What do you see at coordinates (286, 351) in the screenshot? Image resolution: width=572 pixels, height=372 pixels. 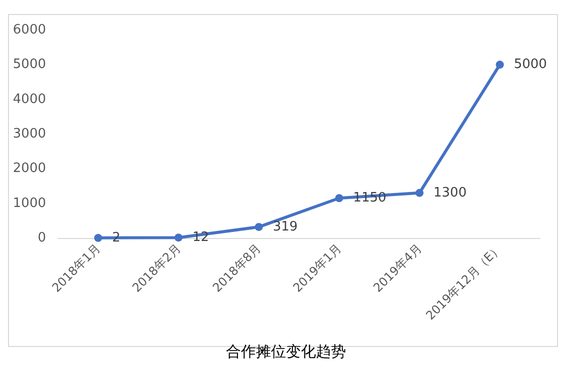 I see `text: 合作摊位变化趋势` at bounding box center [286, 351].